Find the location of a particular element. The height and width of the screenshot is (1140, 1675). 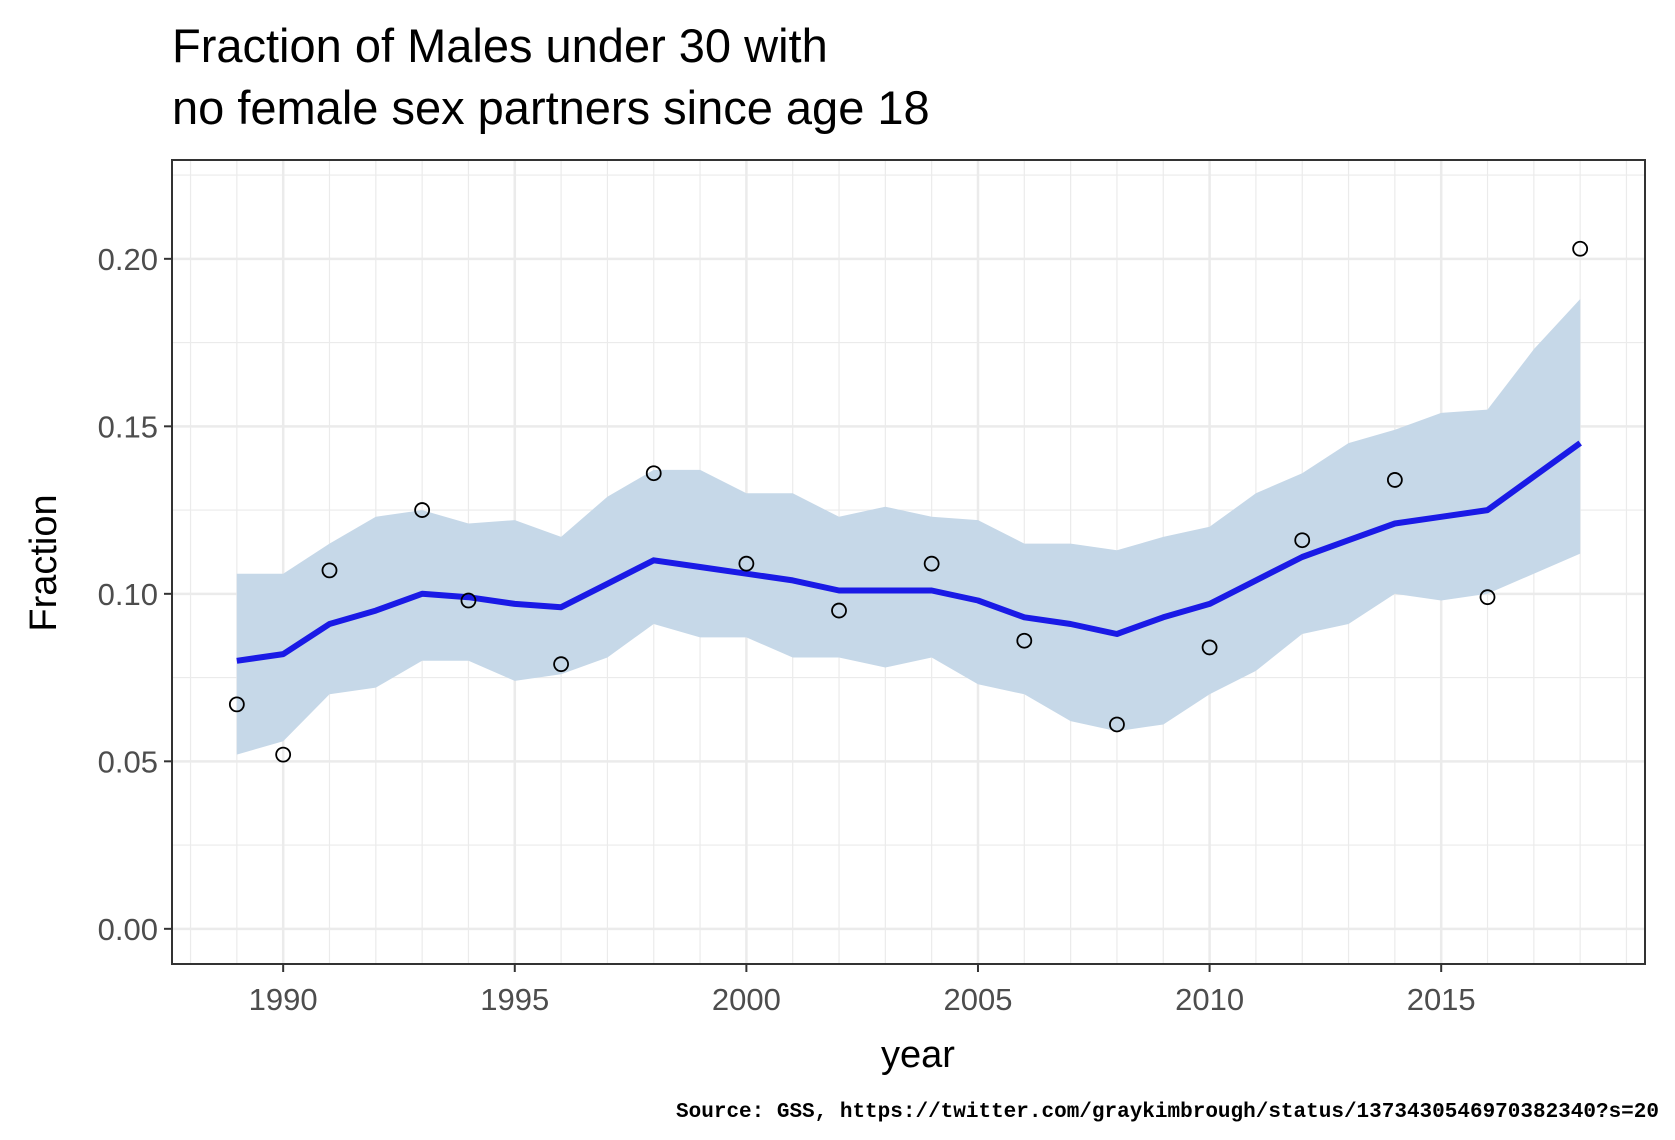

x-tick-label: 1990 is located at coordinates (283, 999).